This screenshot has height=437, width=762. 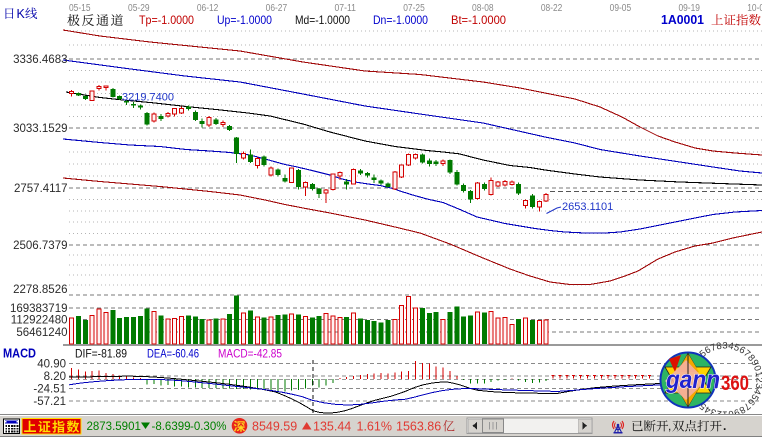 What do you see at coordinates (114, 427) in the screenshot?
I see `svg-text: 2873.5901` at bounding box center [114, 427].